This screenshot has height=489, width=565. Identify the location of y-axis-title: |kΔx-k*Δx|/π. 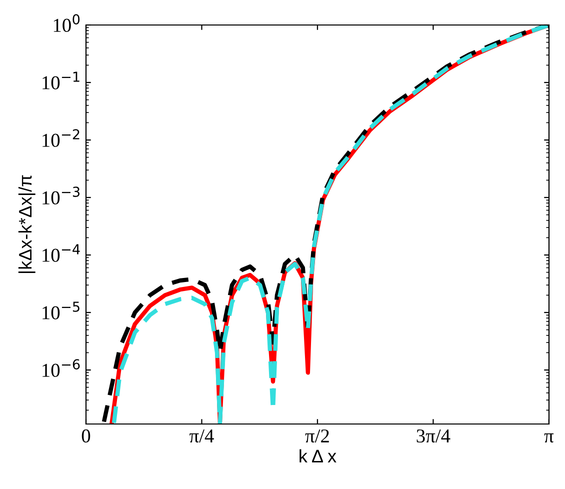
(27, 224).